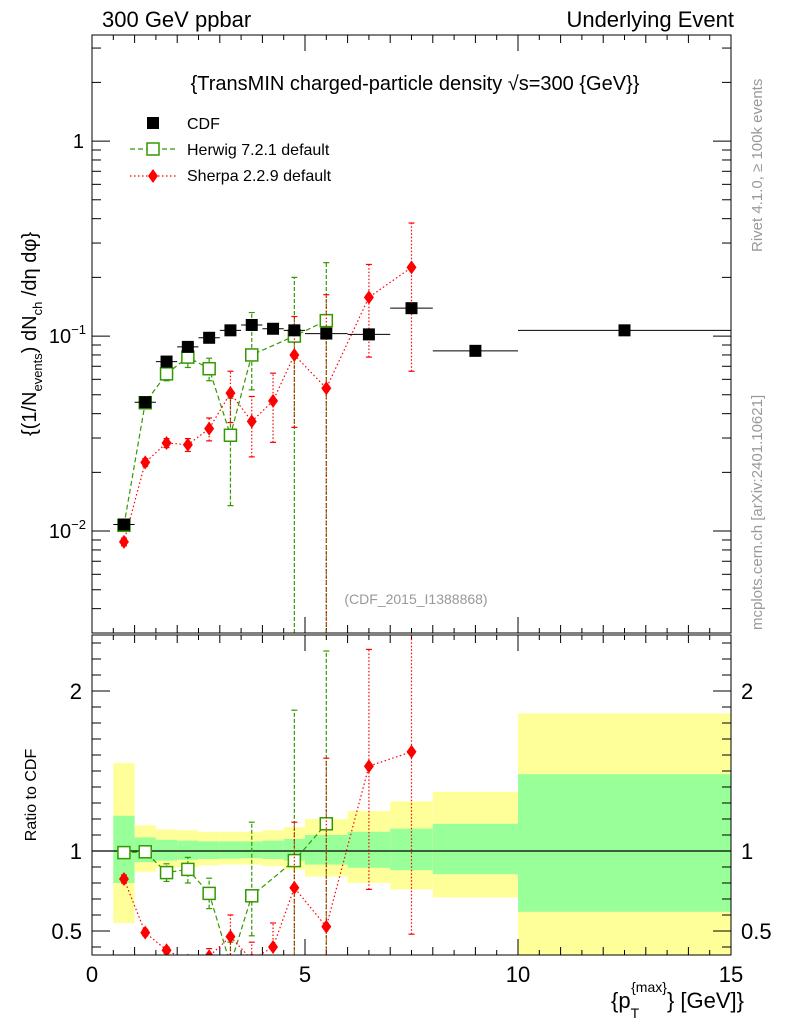 The height and width of the screenshot is (1024, 786). I want to click on source-label: mcplots.cern.ch [arXiv:2401.10621], so click(757, 512).